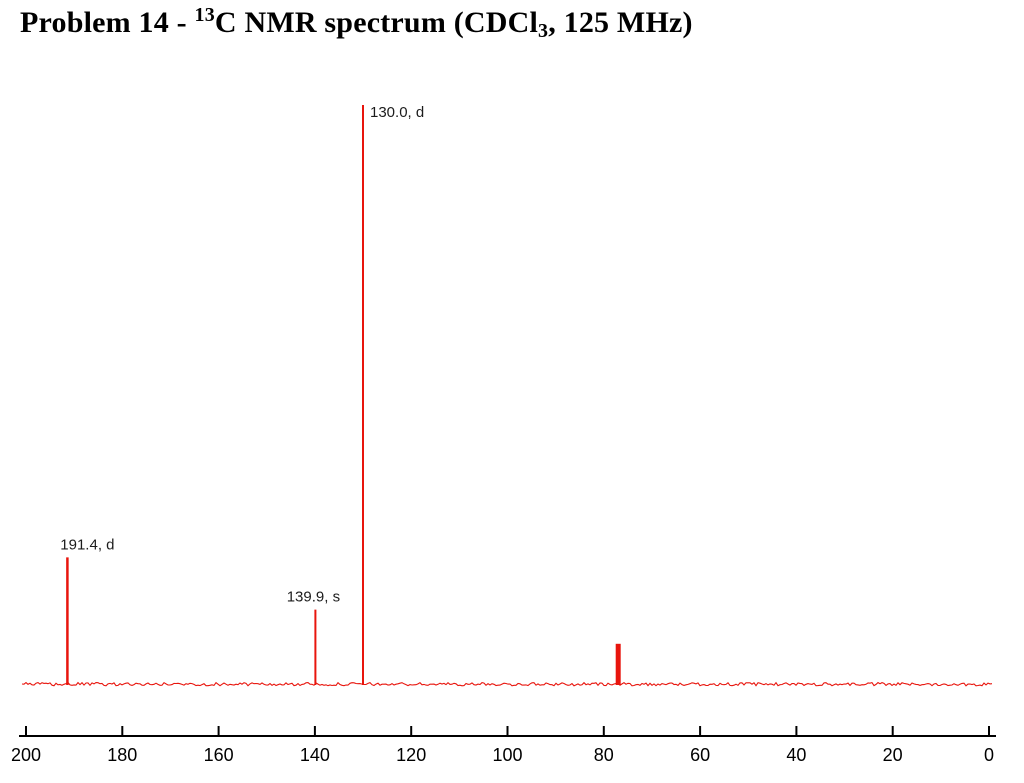  What do you see at coordinates (122, 755) in the screenshot?
I see `x-axis-tick-label-180: 180` at bounding box center [122, 755].